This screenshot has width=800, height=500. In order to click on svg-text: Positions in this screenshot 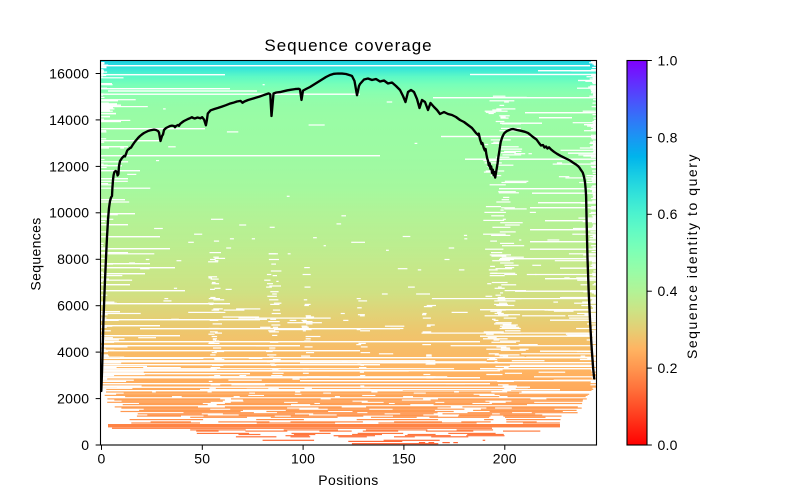, I will do `click(348, 480)`.